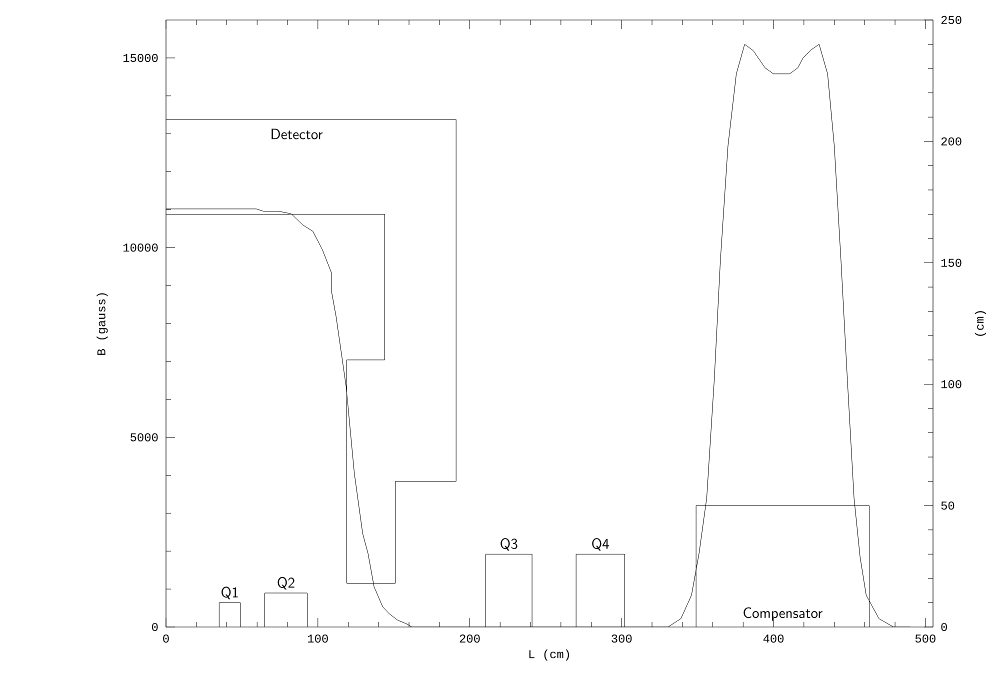 The width and height of the screenshot is (990, 689). What do you see at coordinates (549, 655) in the screenshot?
I see `x-axis-title: L (cm)` at bounding box center [549, 655].